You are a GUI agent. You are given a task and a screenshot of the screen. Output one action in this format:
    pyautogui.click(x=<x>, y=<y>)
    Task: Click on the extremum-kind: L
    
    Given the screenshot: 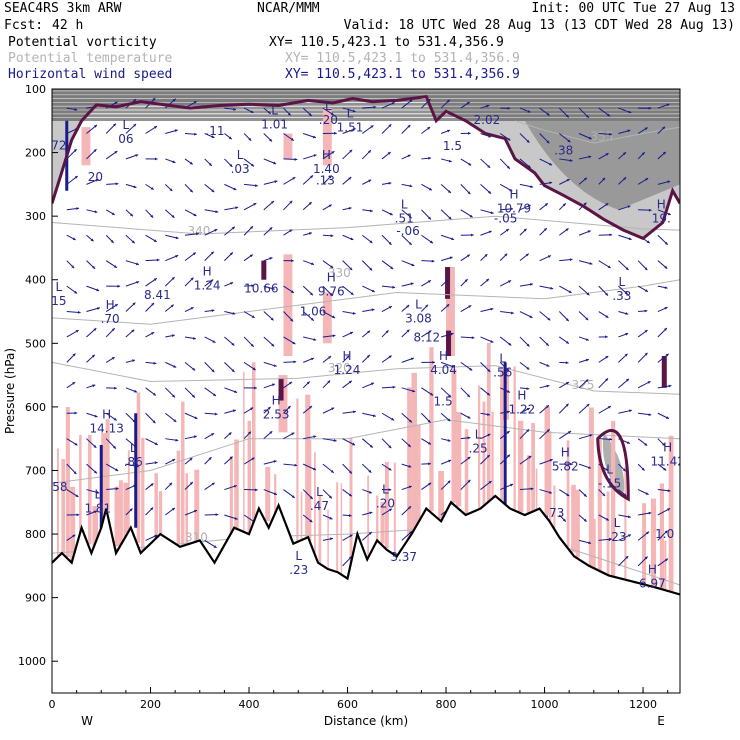 What is the action you would take?
    pyautogui.click(x=385, y=489)
    